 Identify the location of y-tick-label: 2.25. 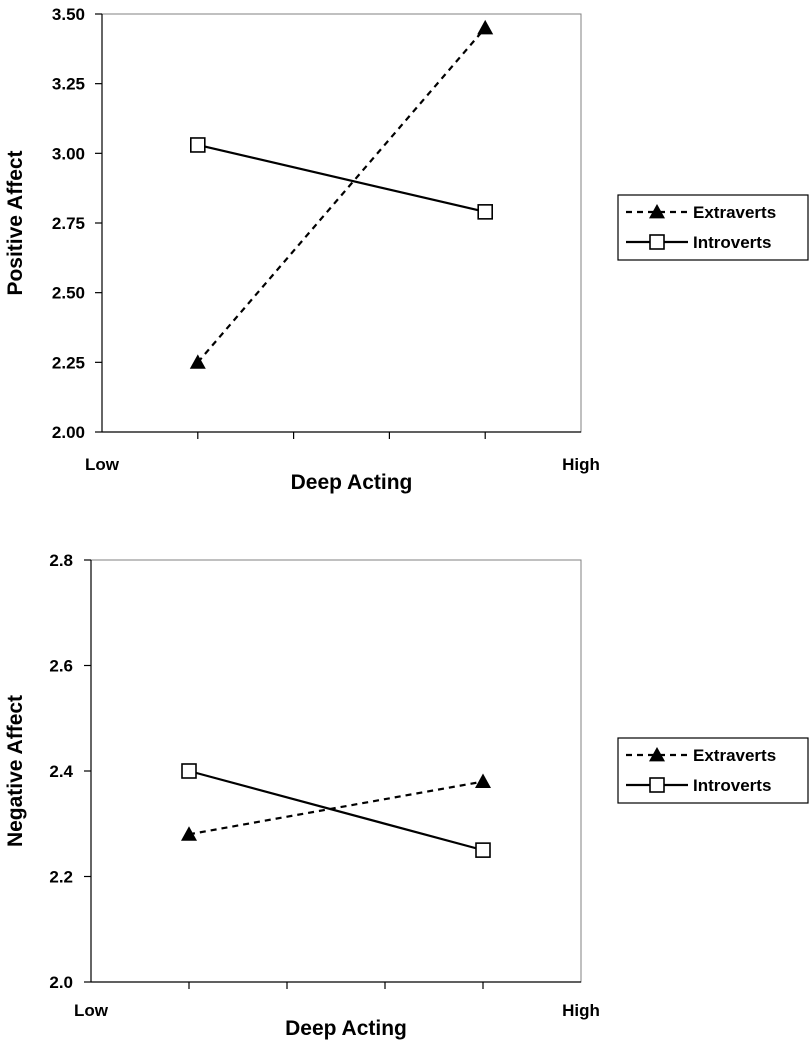
(68, 362).